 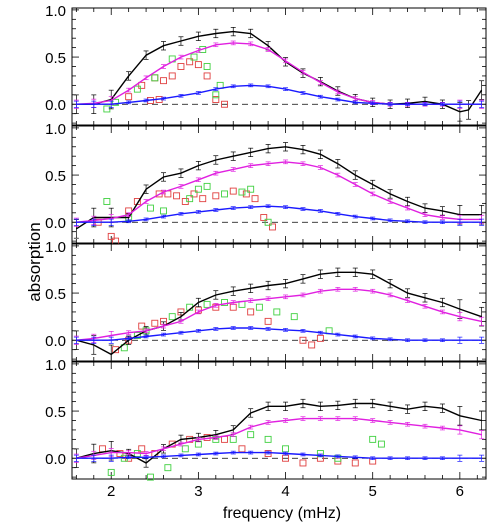 I want to click on x-tick-label: 4, so click(x=285, y=491).